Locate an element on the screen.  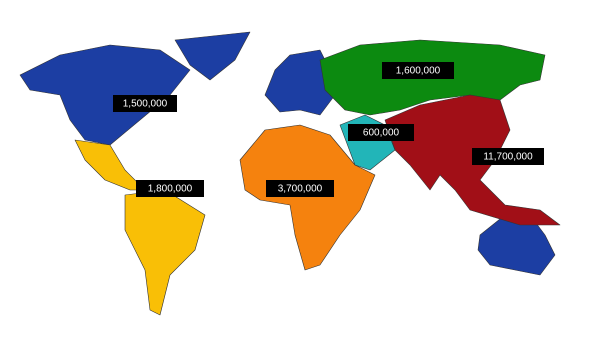
region-label: 3,700,000 is located at coordinates (300, 189).